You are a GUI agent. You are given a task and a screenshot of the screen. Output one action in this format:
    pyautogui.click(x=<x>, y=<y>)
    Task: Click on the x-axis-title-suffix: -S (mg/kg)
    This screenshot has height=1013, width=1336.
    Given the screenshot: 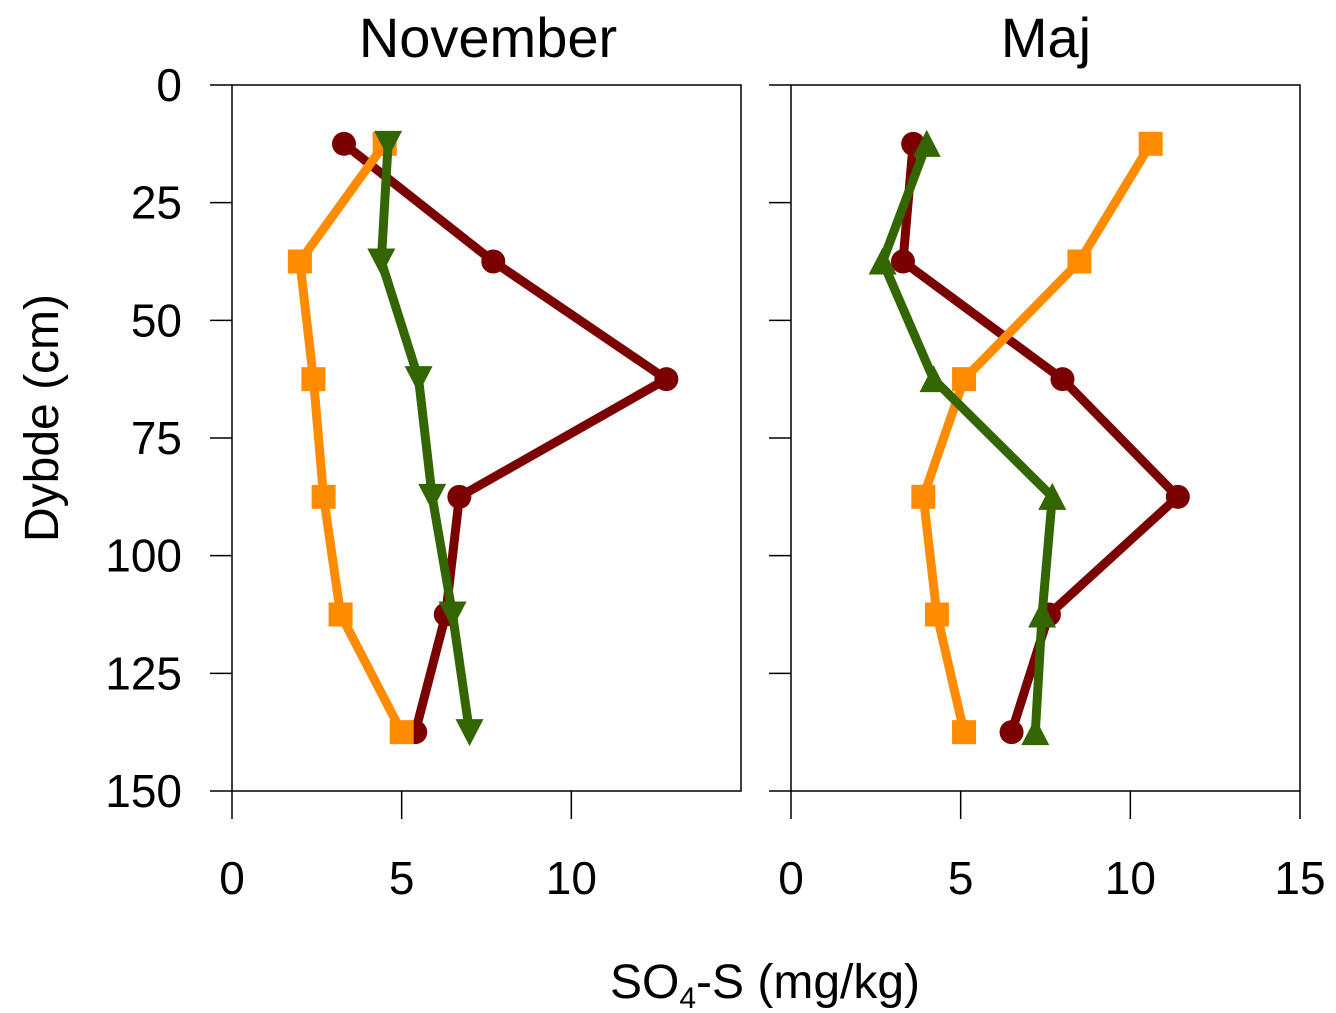 What is the action you would take?
    pyautogui.click(x=808, y=982)
    